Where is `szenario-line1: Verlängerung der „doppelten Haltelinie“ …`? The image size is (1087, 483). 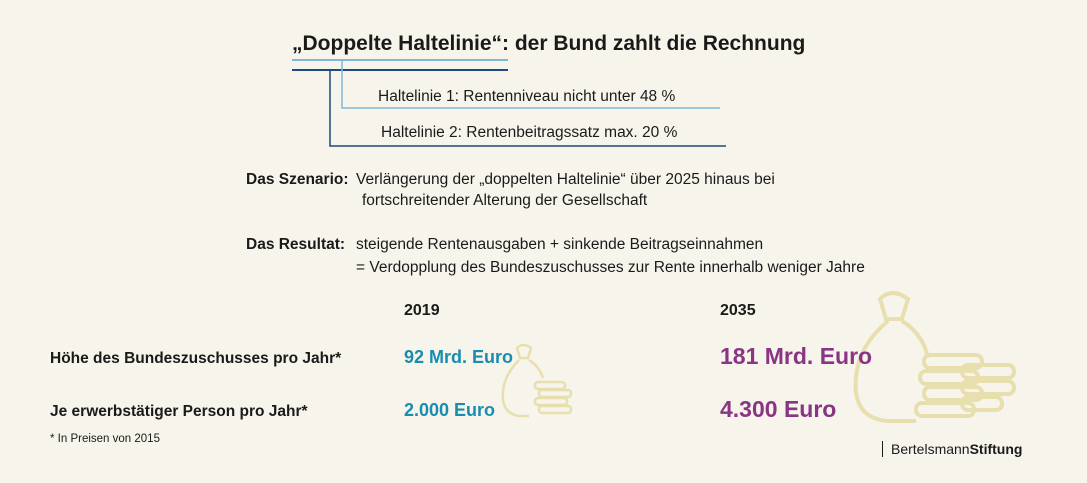 szenario-line1: Verlängerung der „doppelten Haltelinie“ … is located at coordinates (565, 179).